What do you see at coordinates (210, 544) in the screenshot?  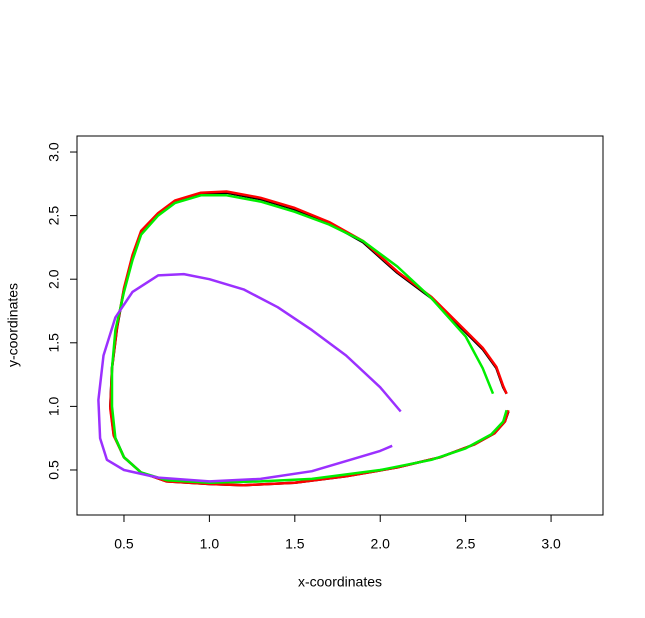 I see `x-tick-label: 1.0` at bounding box center [210, 544].